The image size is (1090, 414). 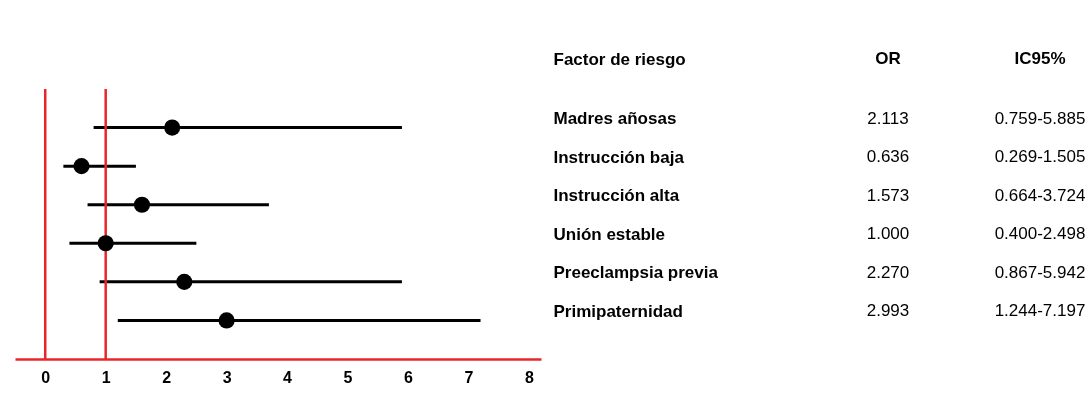 What do you see at coordinates (409, 377) in the screenshot?
I see `x-tick-label: 6` at bounding box center [409, 377].